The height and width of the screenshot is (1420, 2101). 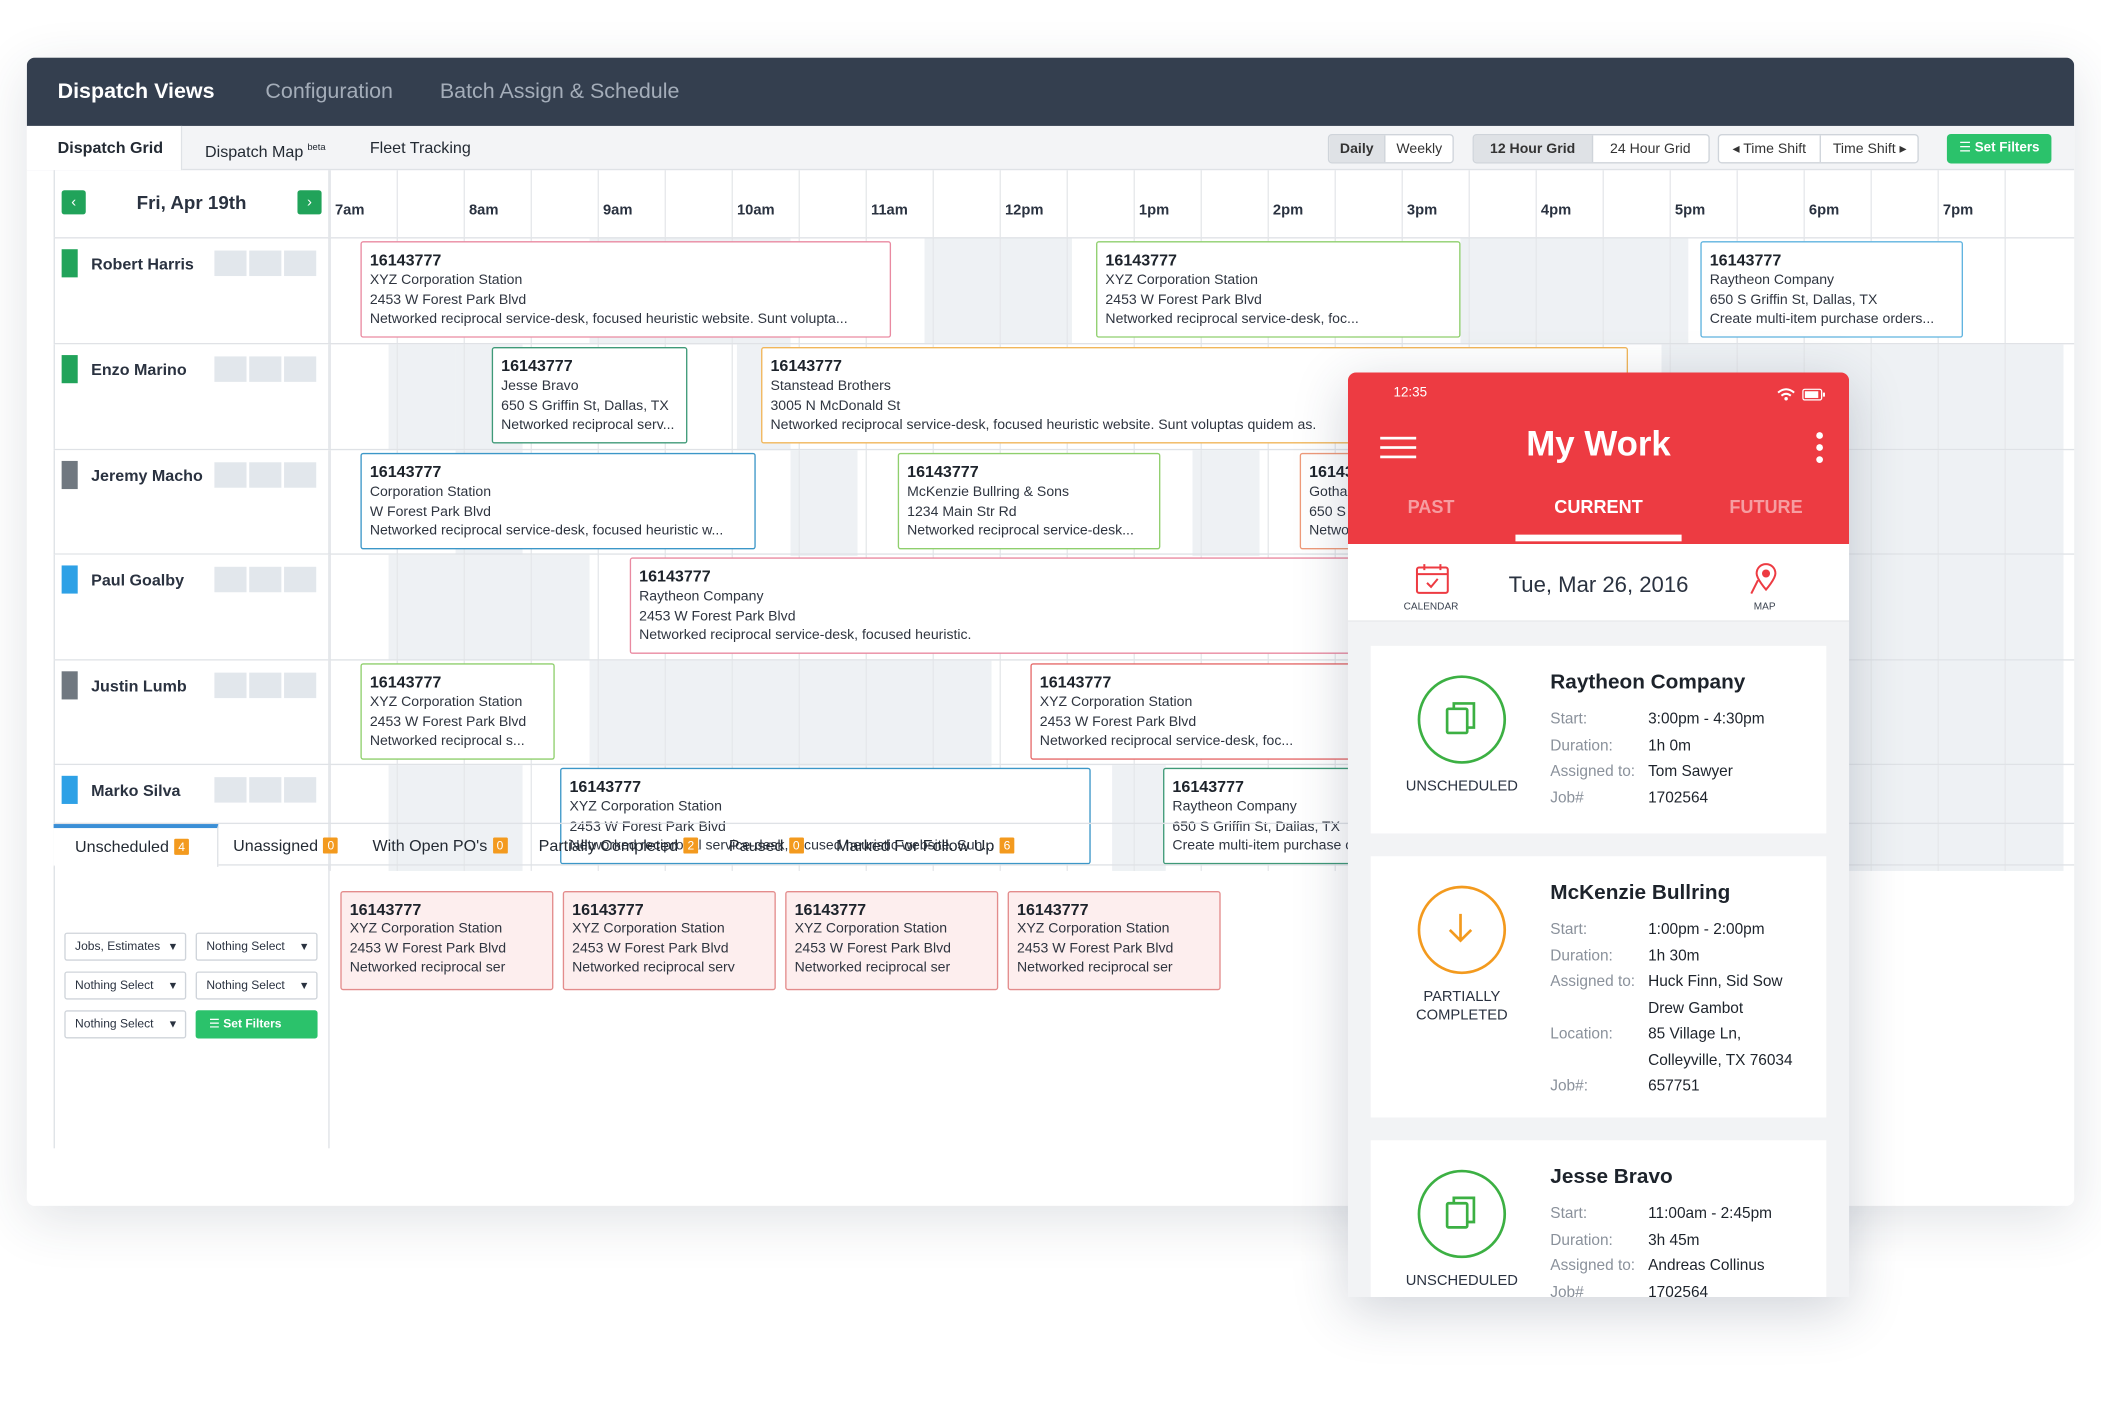 I want to click on weekly-button: Weekly, so click(x=1419, y=148).